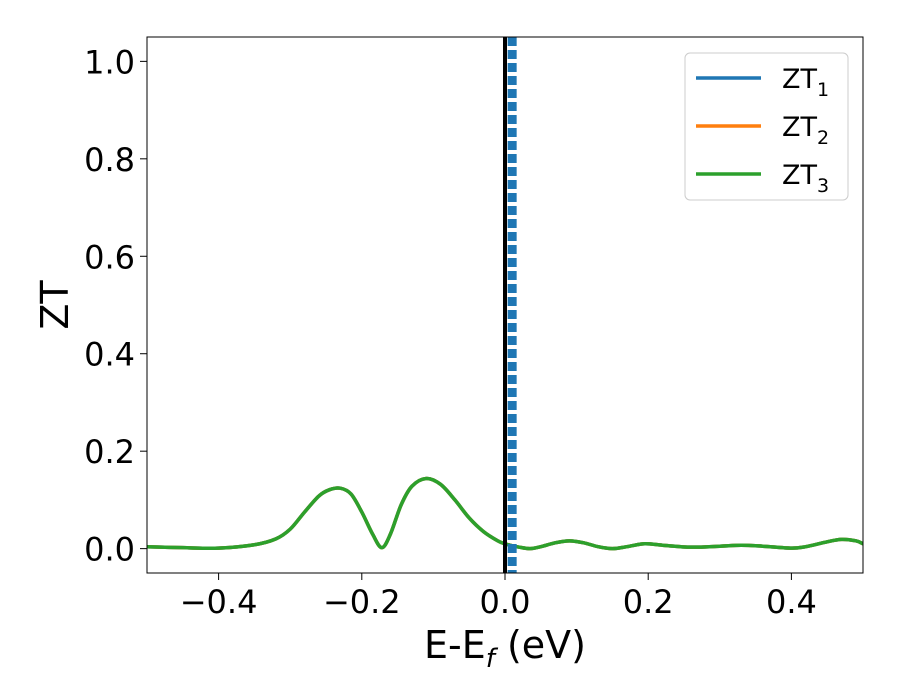 Image resolution: width=900 pixels, height=700 pixels. I want to click on x-tick-label: 0.0, so click(505, 602).